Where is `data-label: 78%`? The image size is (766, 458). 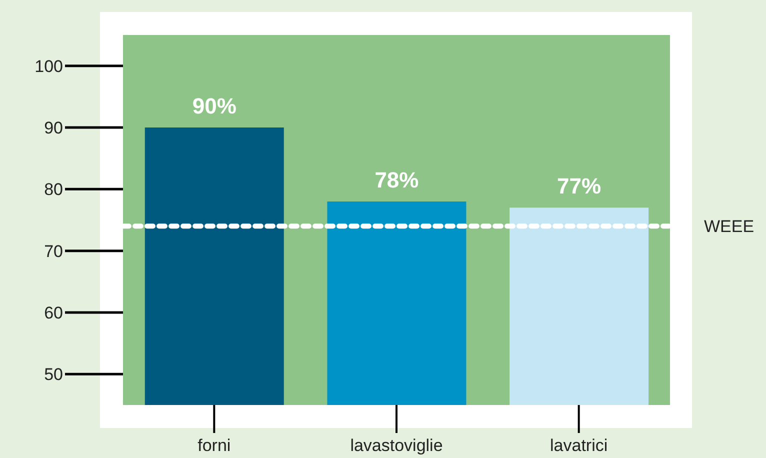 data-label: 78% is located at coordinates (396, 180).